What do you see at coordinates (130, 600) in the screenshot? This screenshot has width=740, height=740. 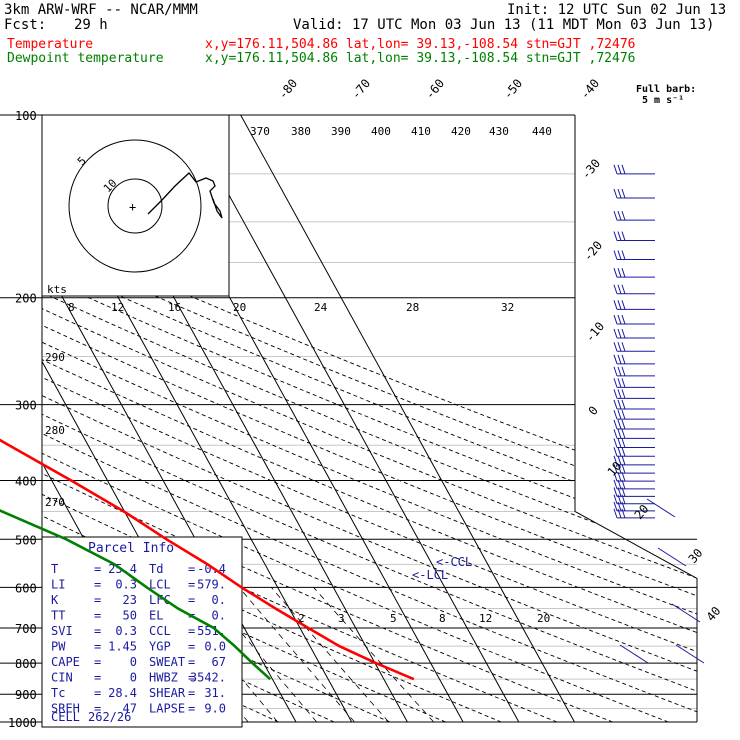 I see `parcel-value-k: 23` at bounding box center [130, 600].